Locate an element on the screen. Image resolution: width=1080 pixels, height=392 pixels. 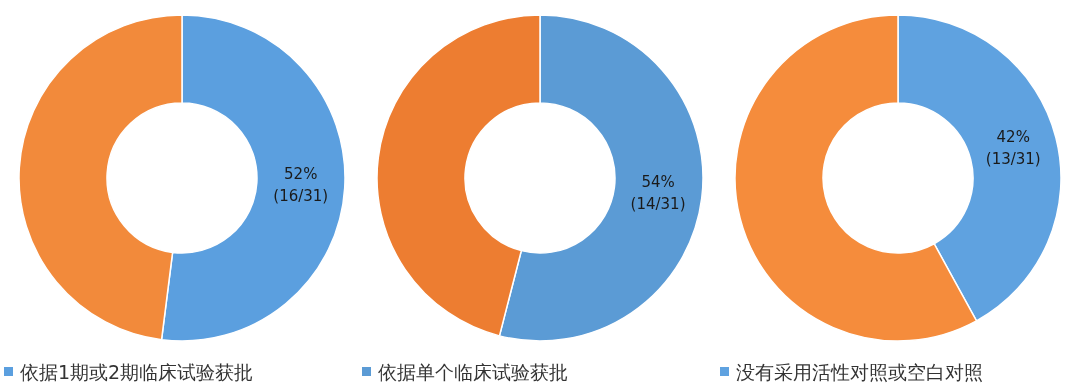
legend-label: 没有采用活性对照或空白对照 is located at coordinates (859, 372).